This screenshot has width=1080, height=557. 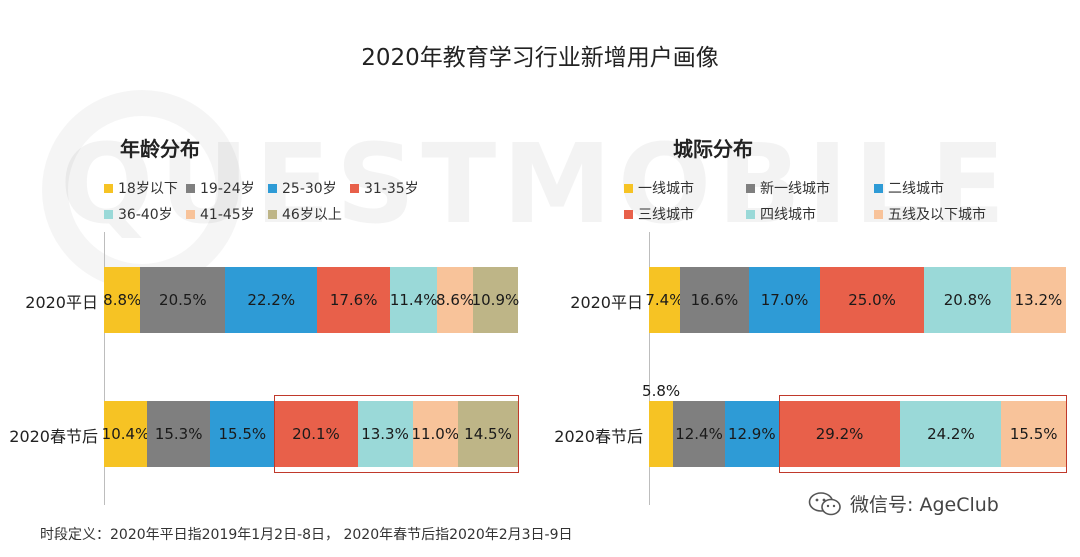 I want to click on data-label: 16.6%, so click(x=714, y=300).